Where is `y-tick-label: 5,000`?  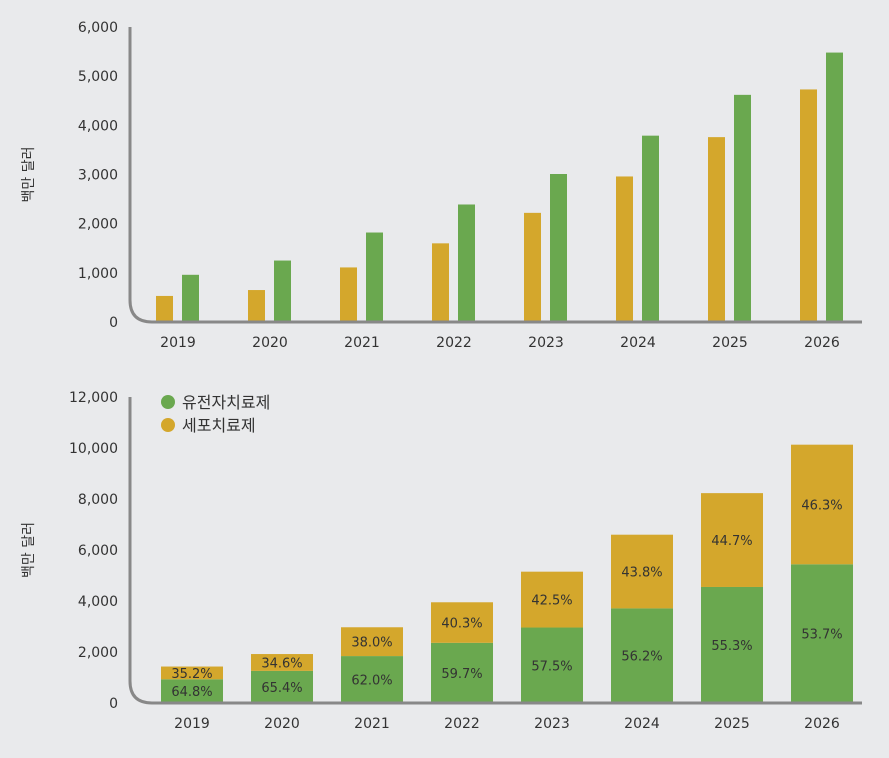 y-tick-label: 5,000 is located at coordinates (98, 77).